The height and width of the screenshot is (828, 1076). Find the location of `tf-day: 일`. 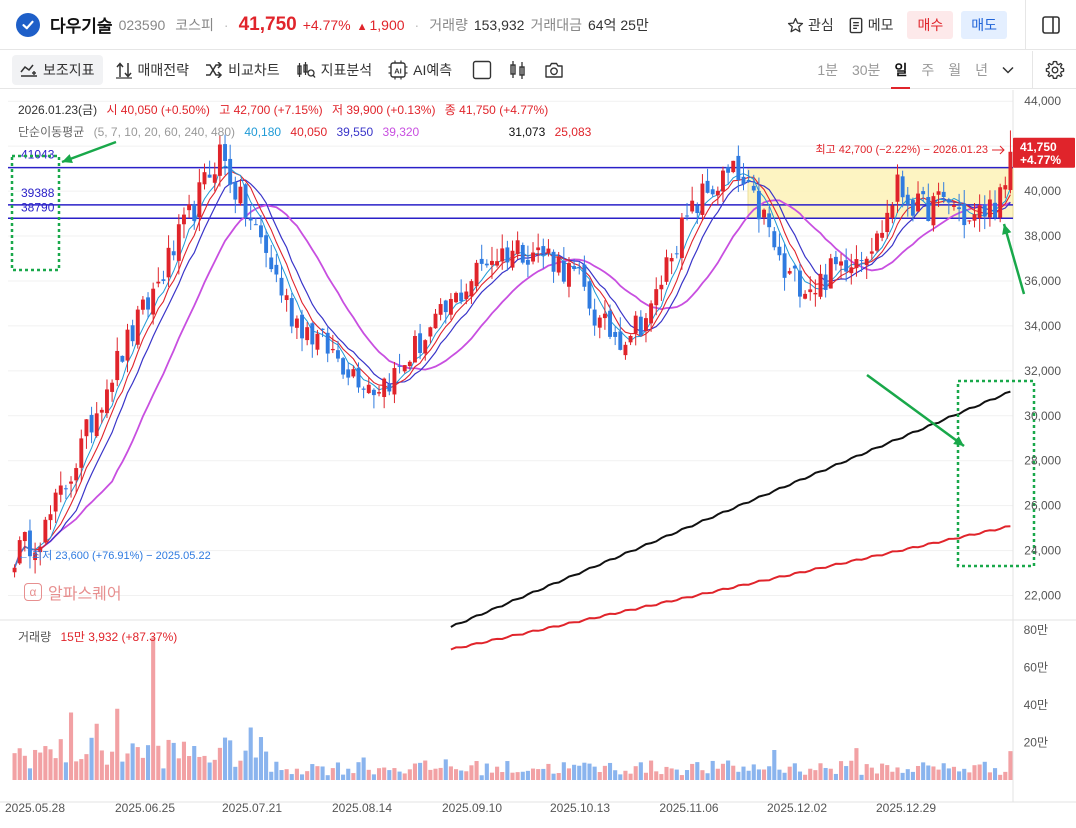

tf-day: 일 is located at coordinates (901, 70).